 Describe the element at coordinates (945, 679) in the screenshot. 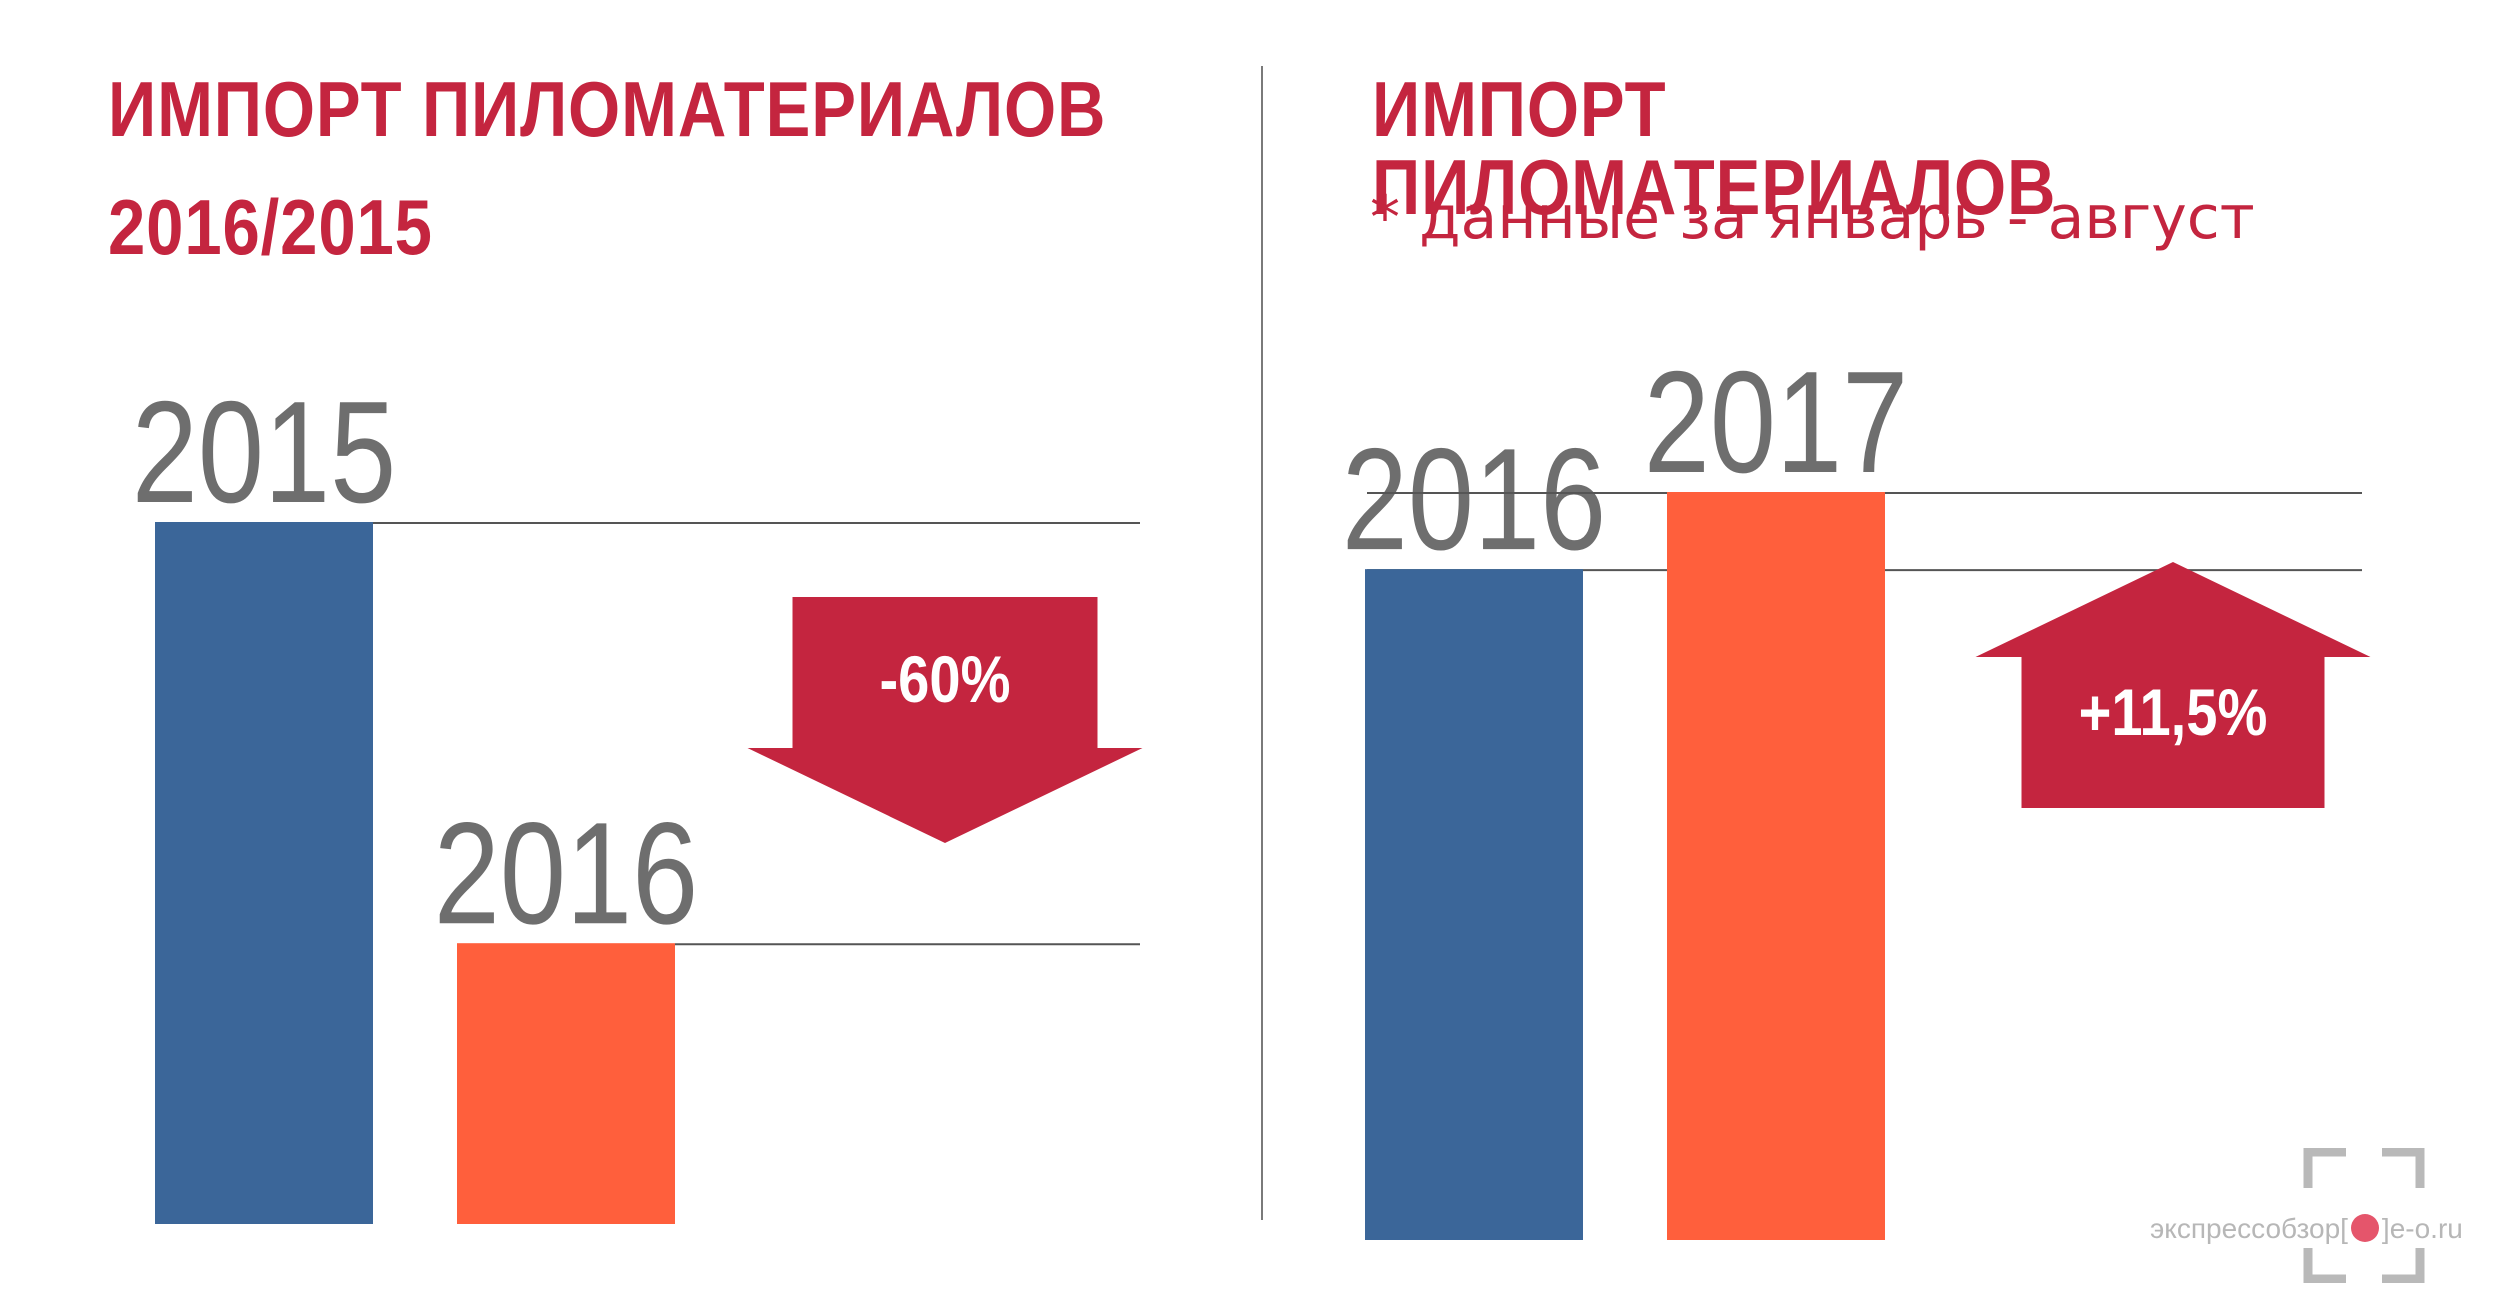

I see `left-change-label: -60%` at that location.